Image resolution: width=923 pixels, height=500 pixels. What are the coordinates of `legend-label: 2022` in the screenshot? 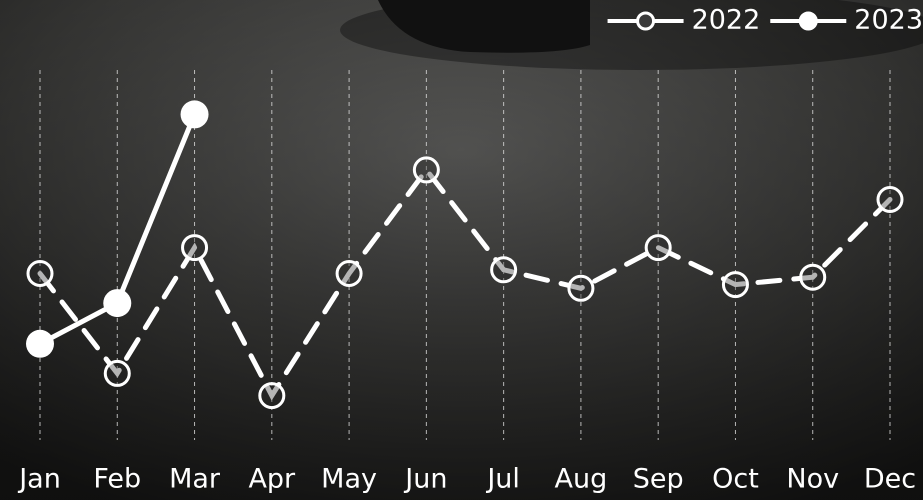 It's located at (726, 20).